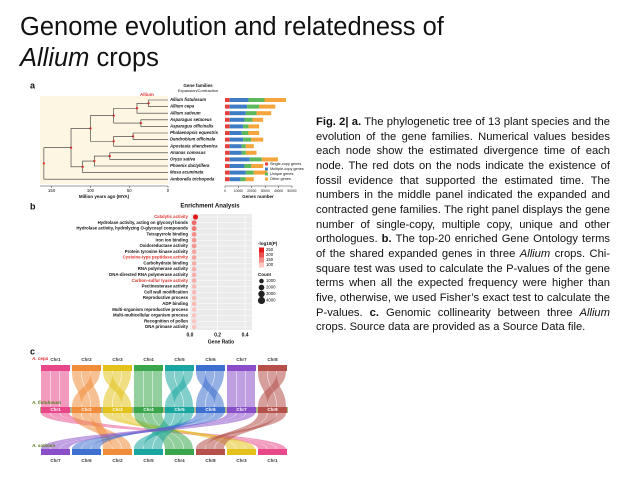  What do you see at coordinates (163, 268) in the screenshot?
I see `label: RNA polymerase activity` at bounding box center [163, 268].